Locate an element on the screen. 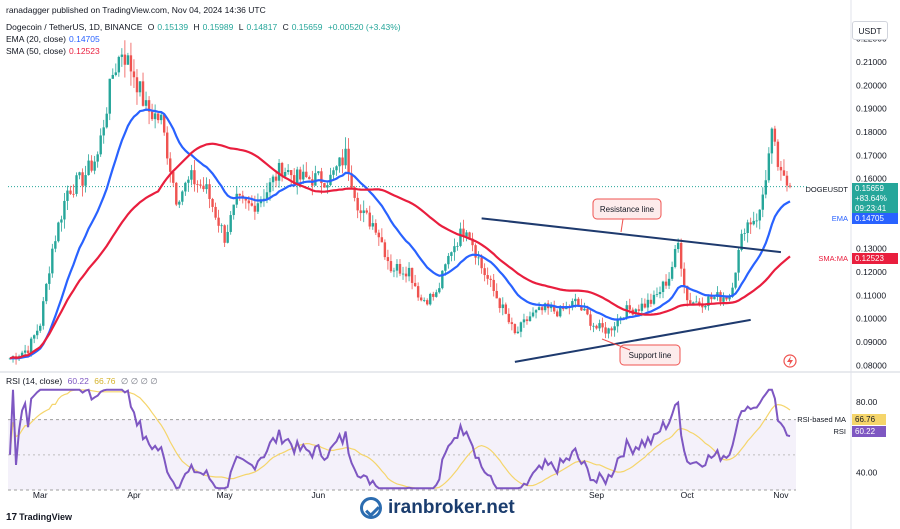  y-tick-label: 0.16000 is located at coordinates (871, 179).